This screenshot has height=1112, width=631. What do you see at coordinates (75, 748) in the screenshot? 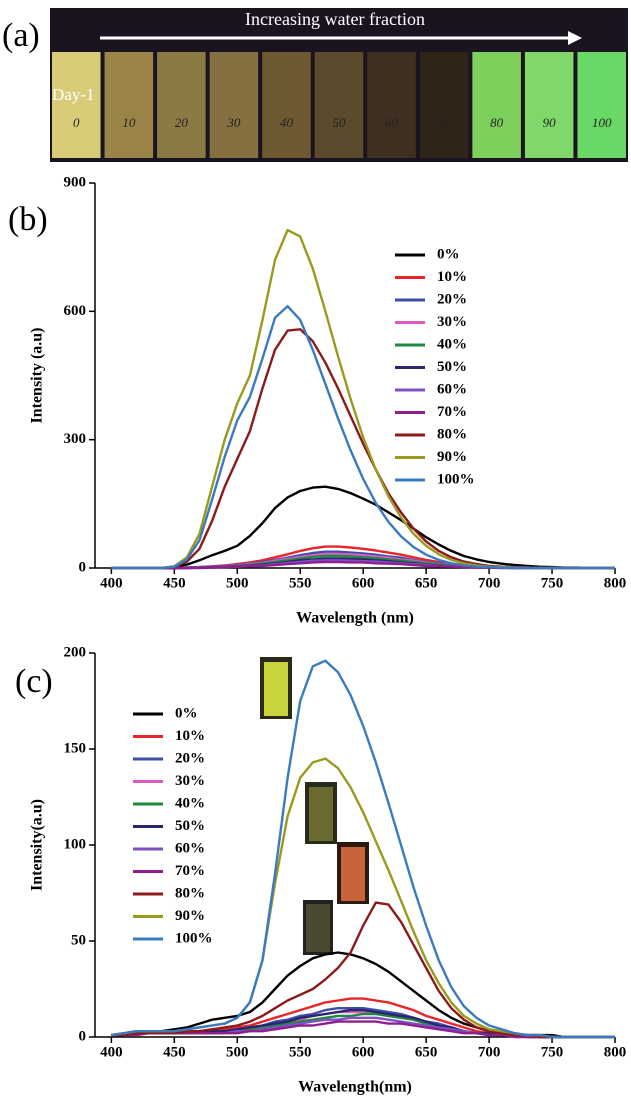
I see `y-tick-label: 150` at bounding box center [75, 748].